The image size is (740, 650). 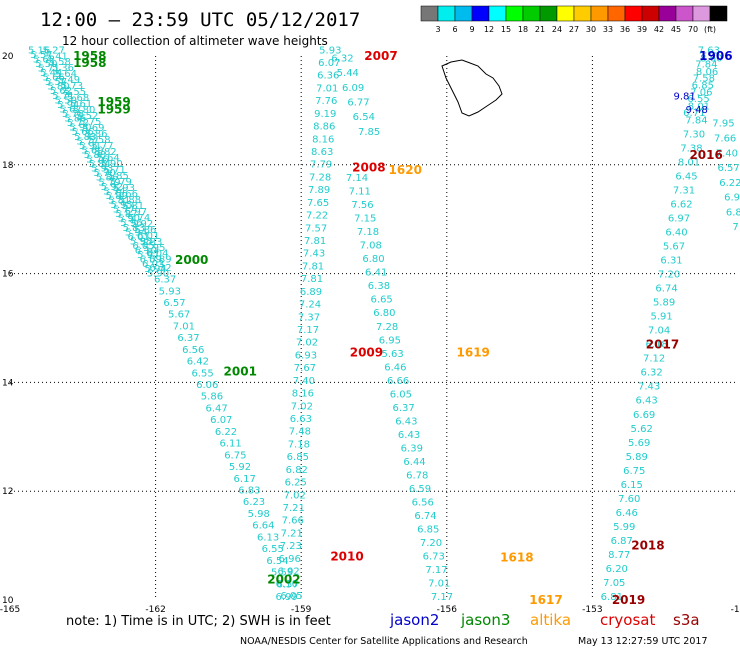 I want to click on swh-value: 9.81, so click(x=684, y=97).